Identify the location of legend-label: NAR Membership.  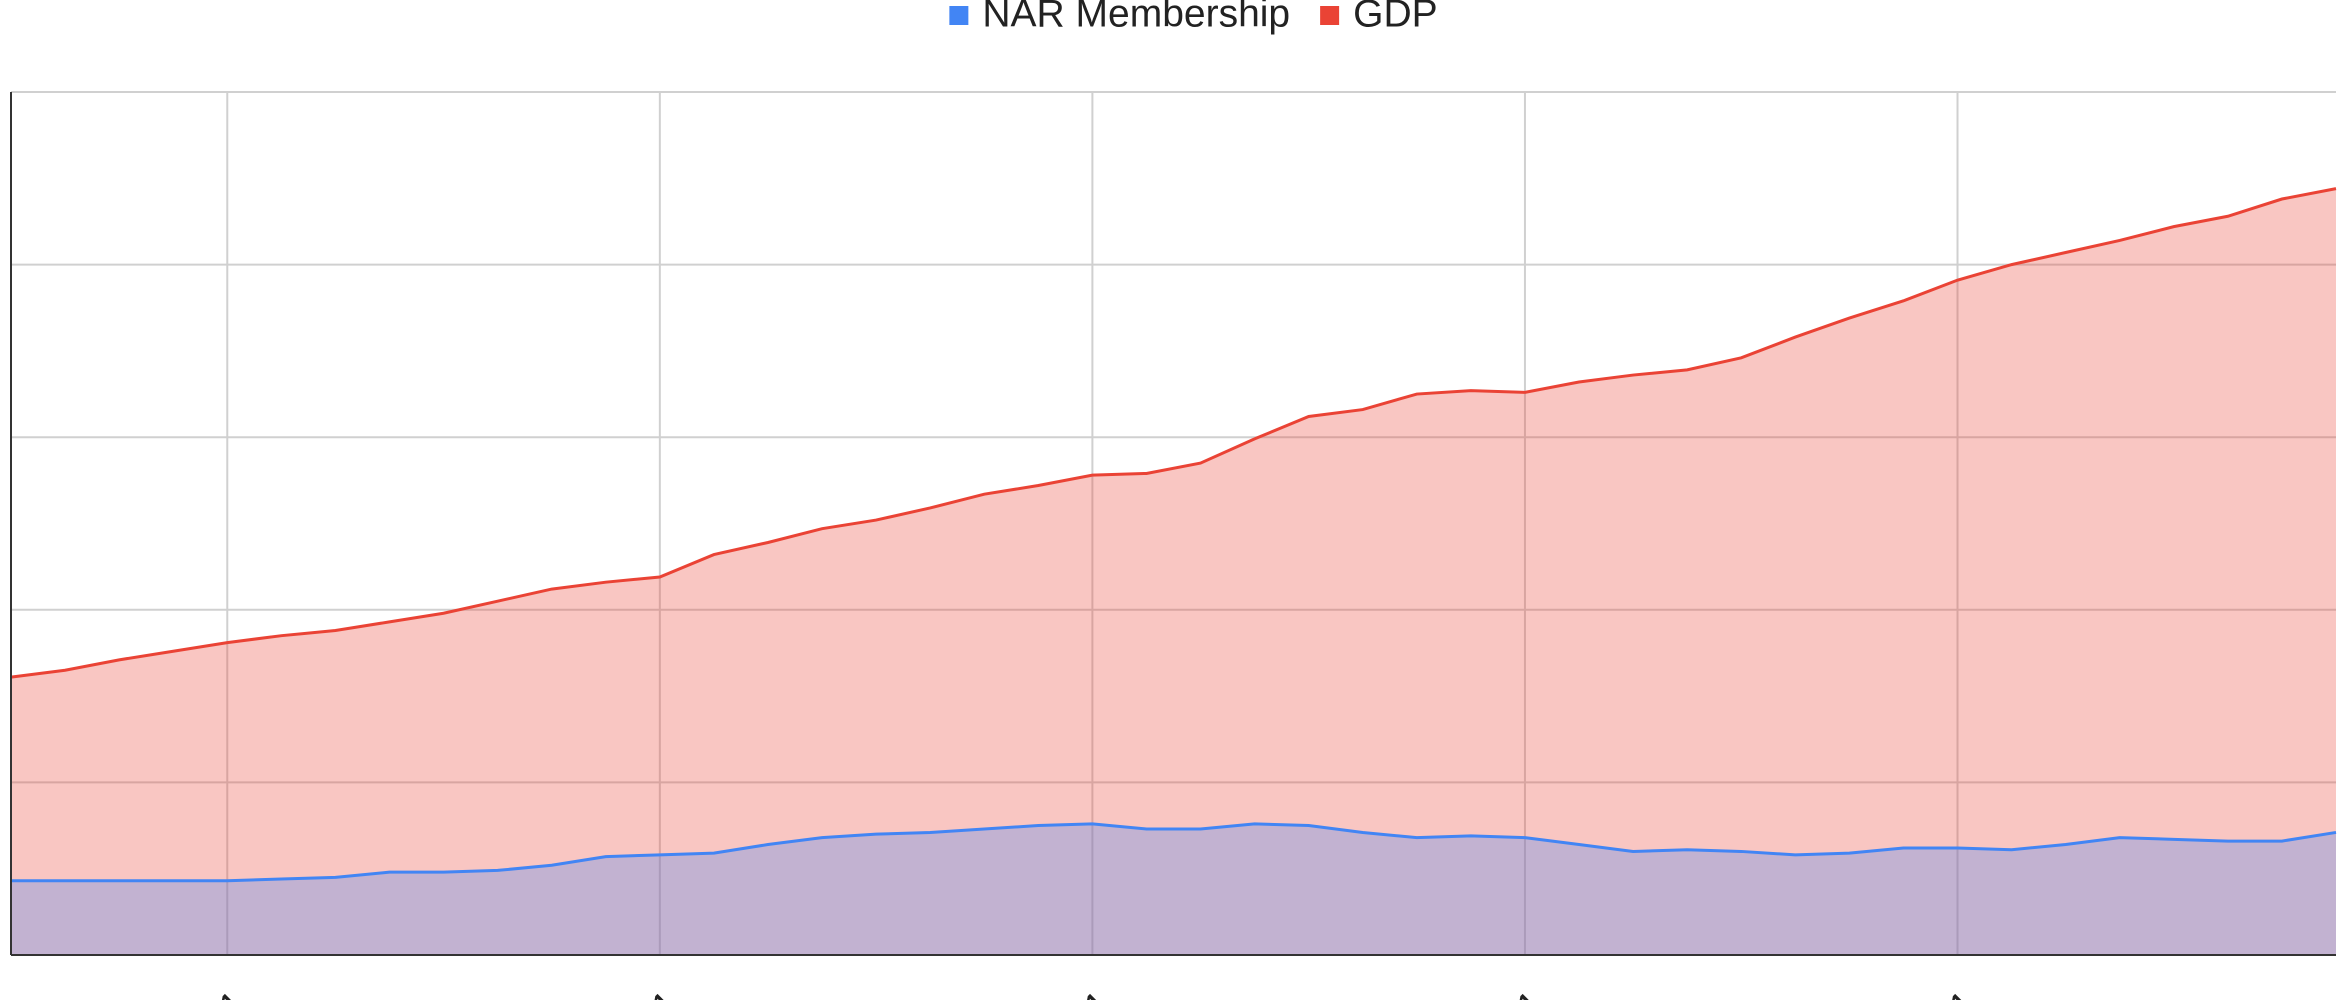
(1136, 17).